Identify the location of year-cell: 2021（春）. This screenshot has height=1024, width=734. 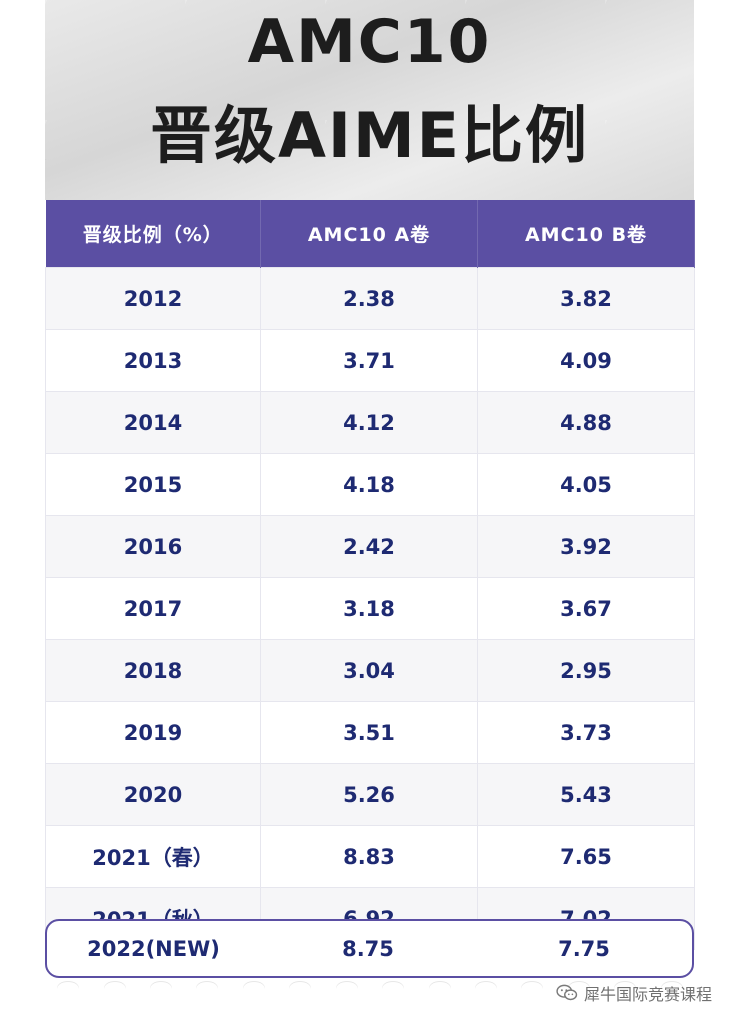
(153, 856).